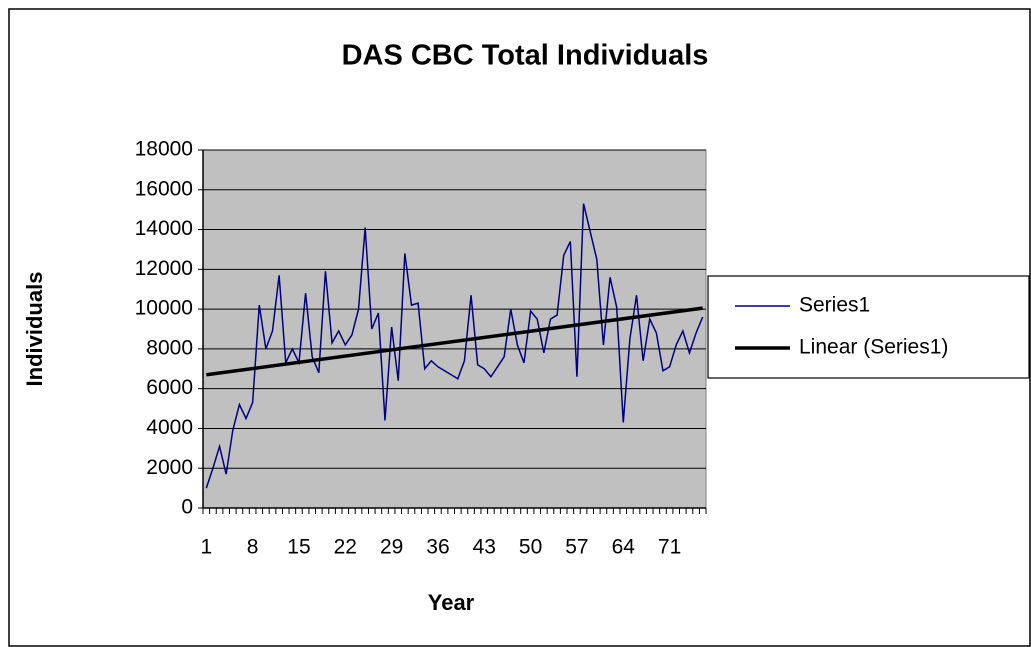 Image resolution: width=1031 pixels, height=647 pixels. What do you see at coordinates (164, 188) in the screenshot?
I see `y-tick-label: 16000` at bounding box center [164, 188].